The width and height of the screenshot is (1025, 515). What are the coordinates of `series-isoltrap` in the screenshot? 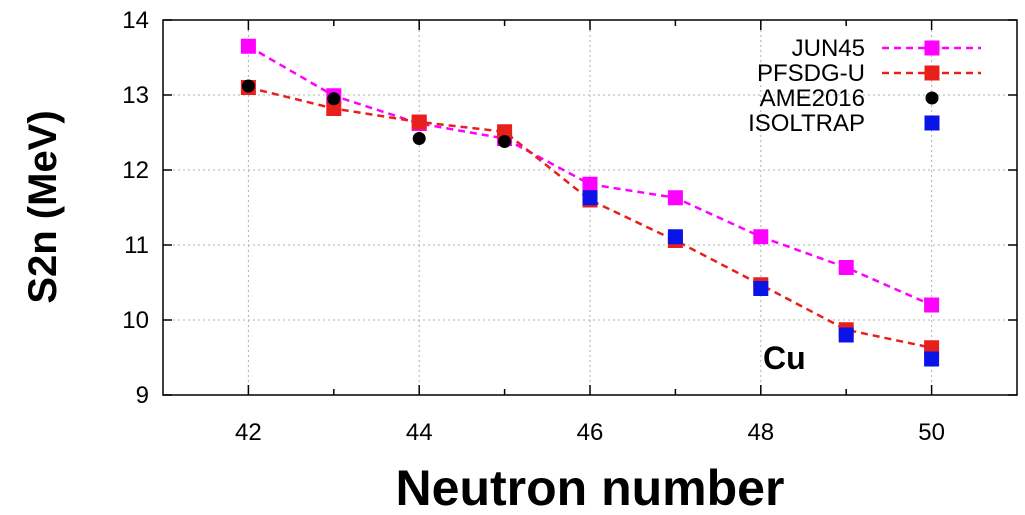 It's located at (761, 278).